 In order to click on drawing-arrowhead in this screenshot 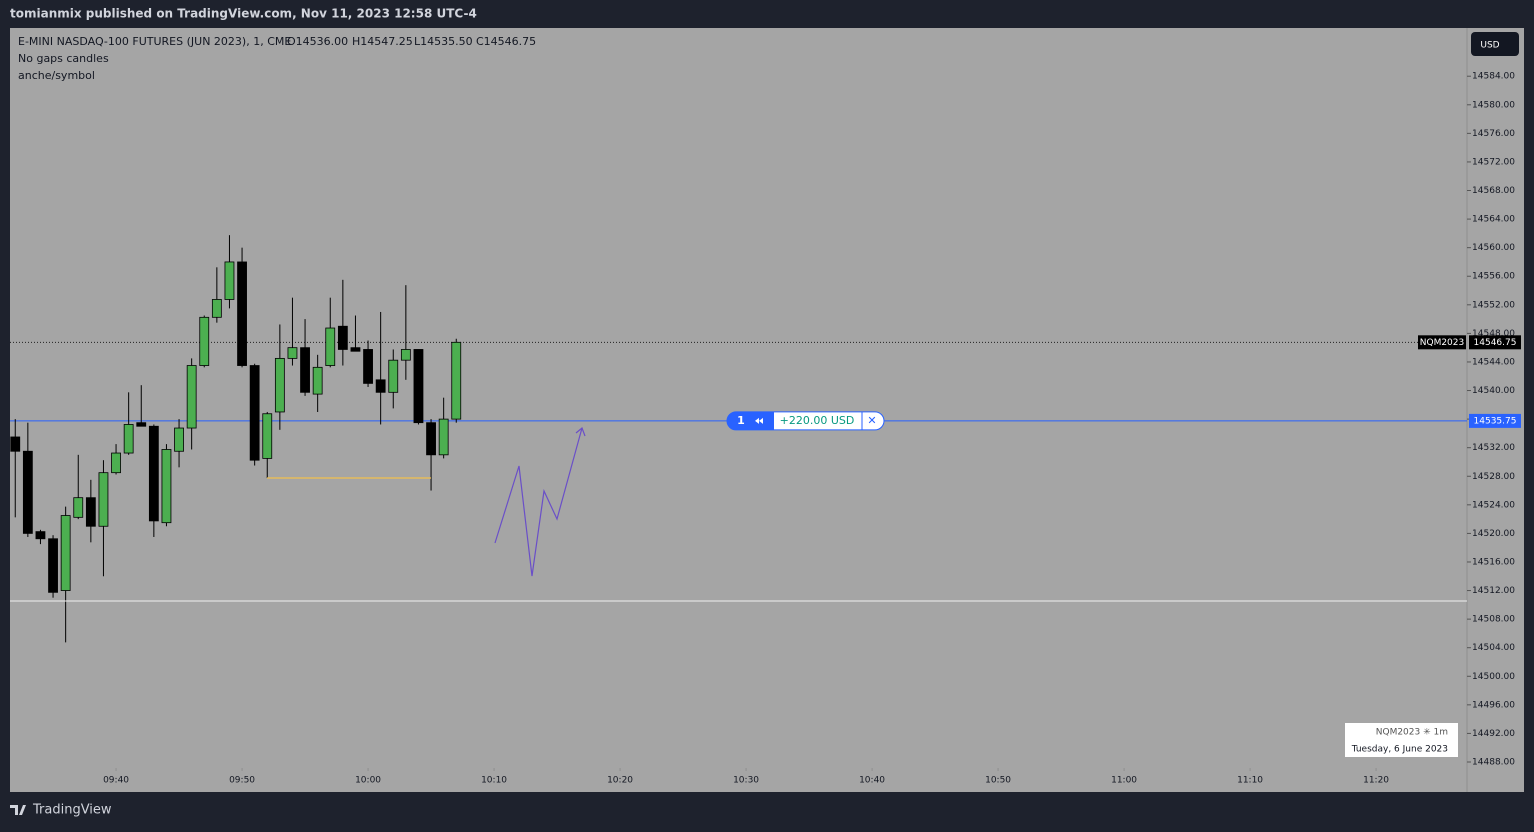, I will do `click(580, 431)`.